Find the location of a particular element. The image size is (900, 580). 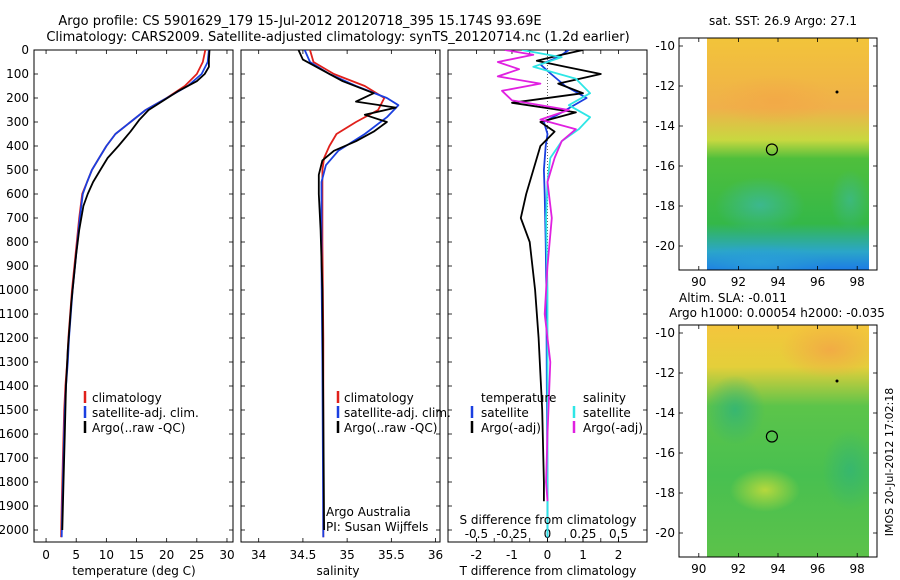

depth-tick-label: 1400 is located at coordinates (14, 386).